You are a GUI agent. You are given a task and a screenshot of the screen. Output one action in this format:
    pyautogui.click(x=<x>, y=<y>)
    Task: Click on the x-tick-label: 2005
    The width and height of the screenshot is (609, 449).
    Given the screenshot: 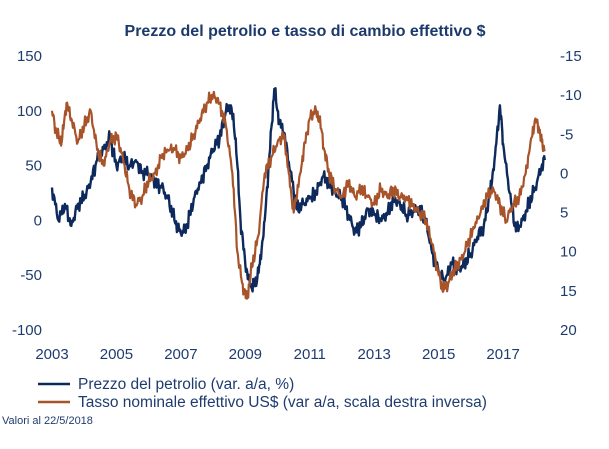 What is the action you would take?
    pyautogui.click(x=116, y=354)
    